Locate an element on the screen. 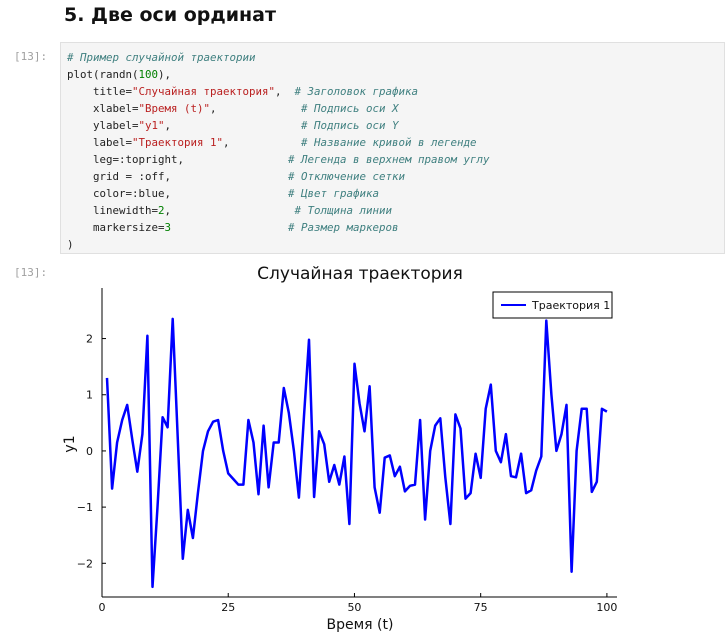 This screenshot has height=642, width=727. legend-label: Траектория 1 is located at coordinates (570, 305).